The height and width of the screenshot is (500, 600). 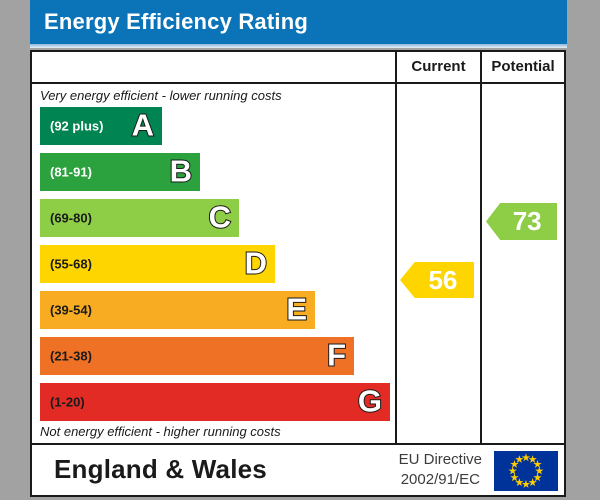 What do you see at coordinates (440, 470) in the screenshot?
I see `eu-directive-label: EU Directive 2002/91/EC` at bounding box center [440, 470].